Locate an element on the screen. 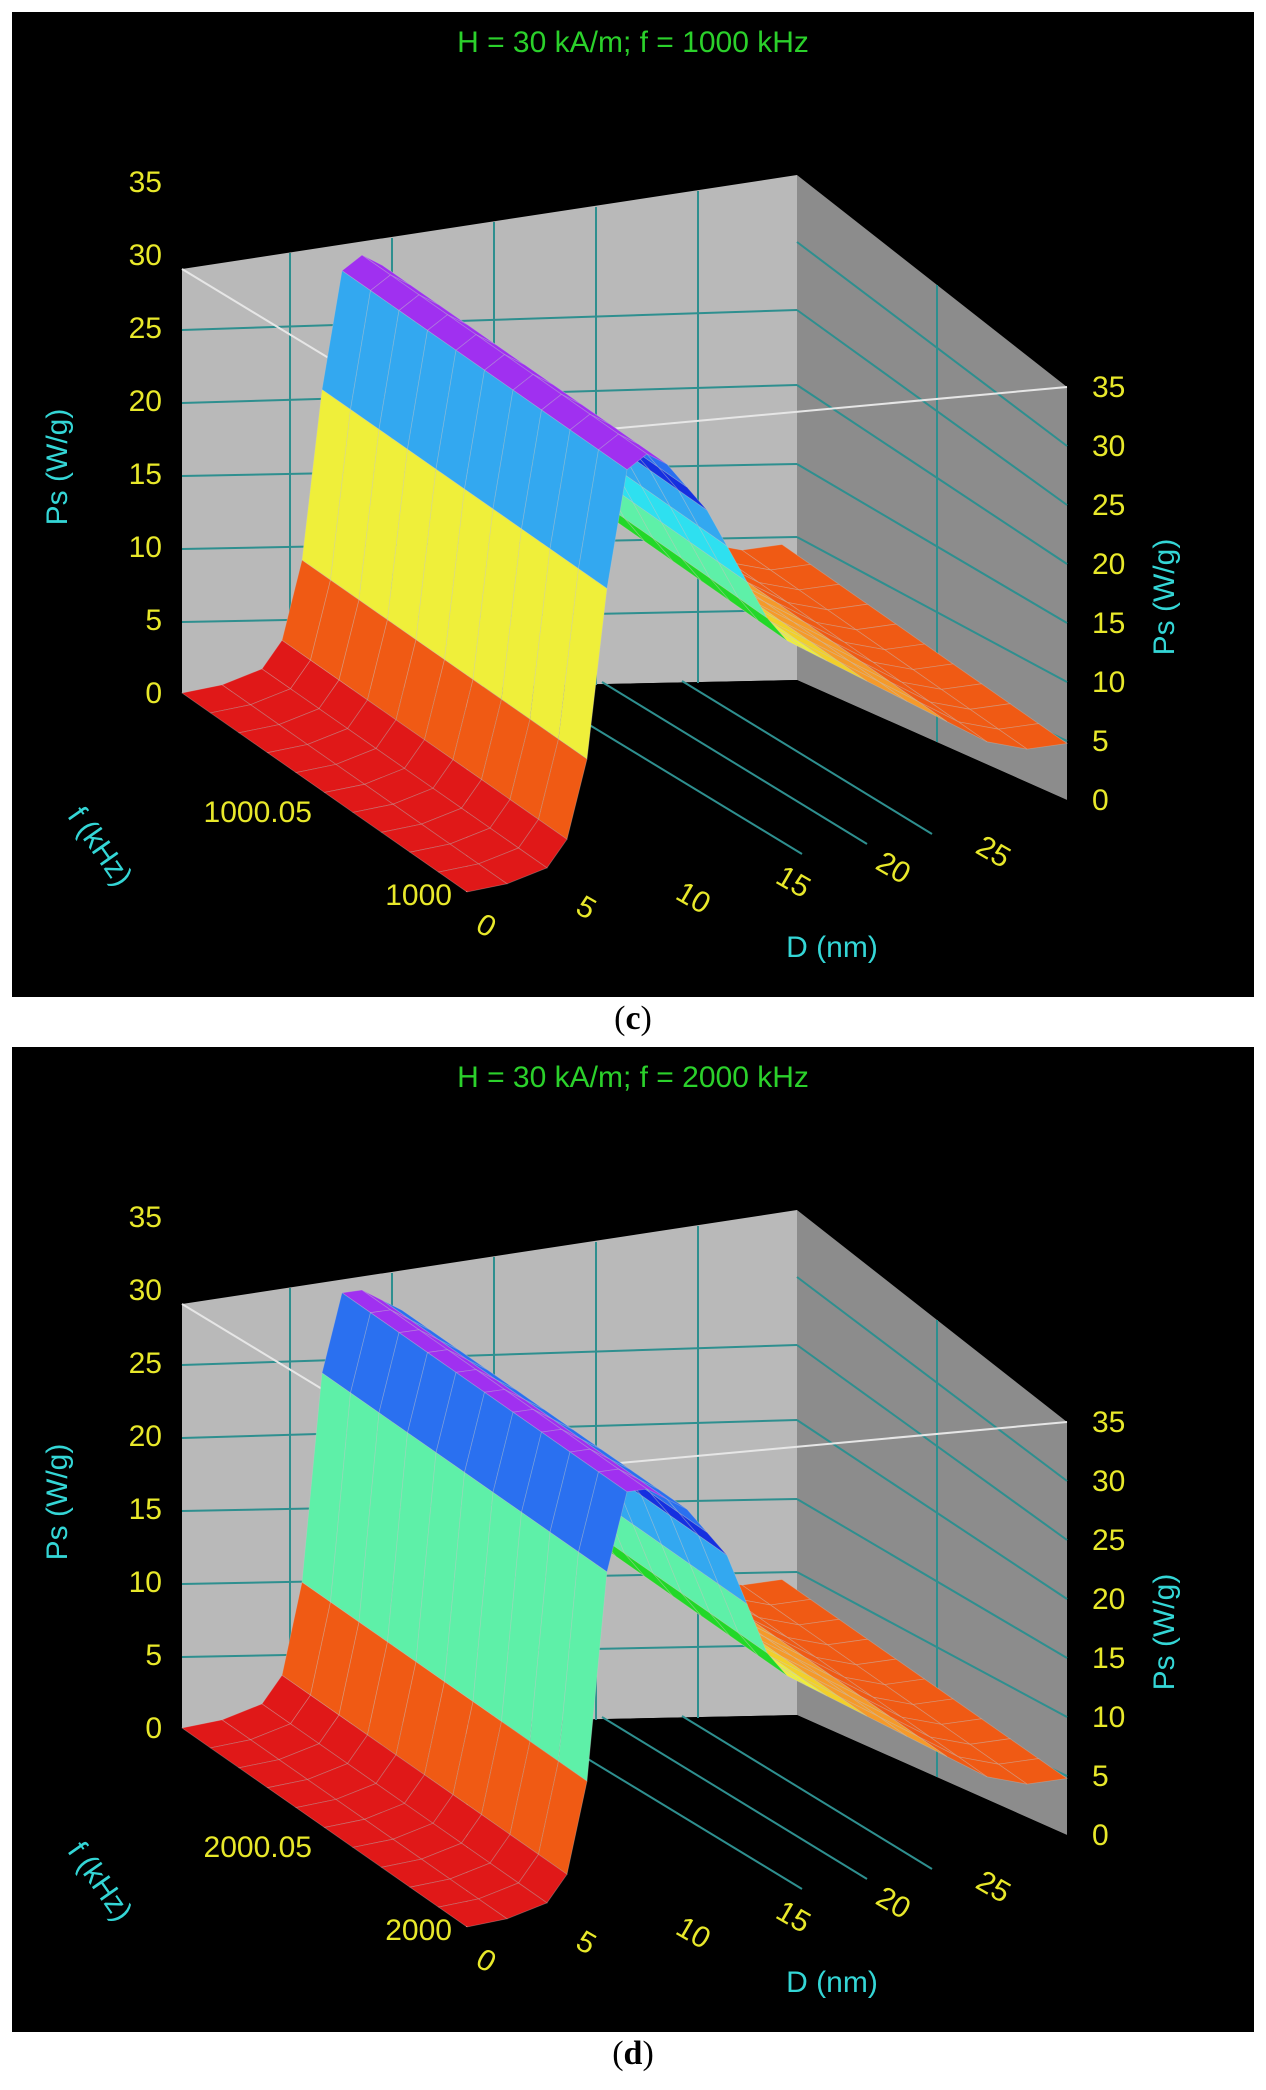  y-ticks: 1000 1000.05 is located at coordinates (328, 854).